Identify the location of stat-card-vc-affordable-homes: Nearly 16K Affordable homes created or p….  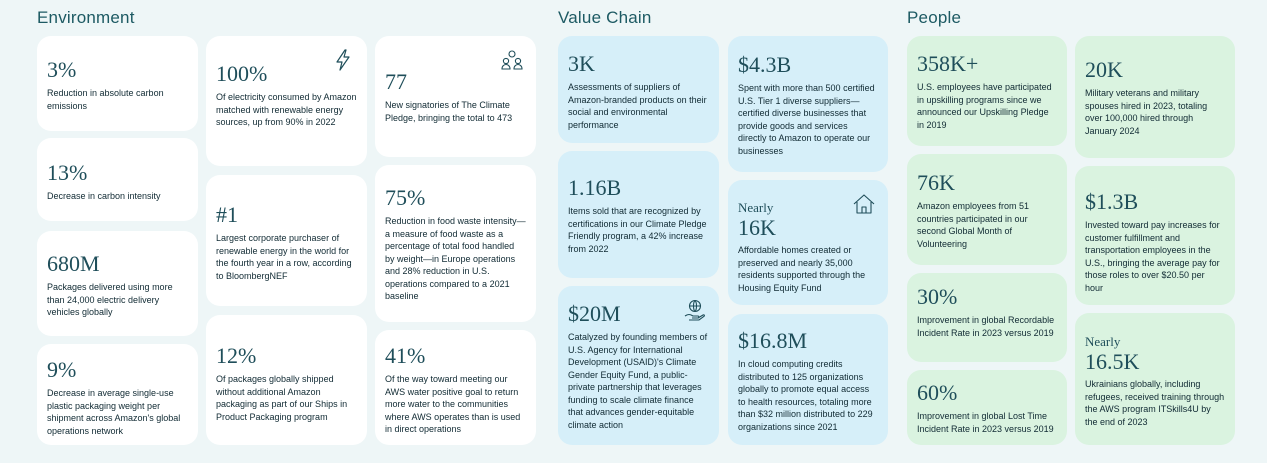
(808, 242).